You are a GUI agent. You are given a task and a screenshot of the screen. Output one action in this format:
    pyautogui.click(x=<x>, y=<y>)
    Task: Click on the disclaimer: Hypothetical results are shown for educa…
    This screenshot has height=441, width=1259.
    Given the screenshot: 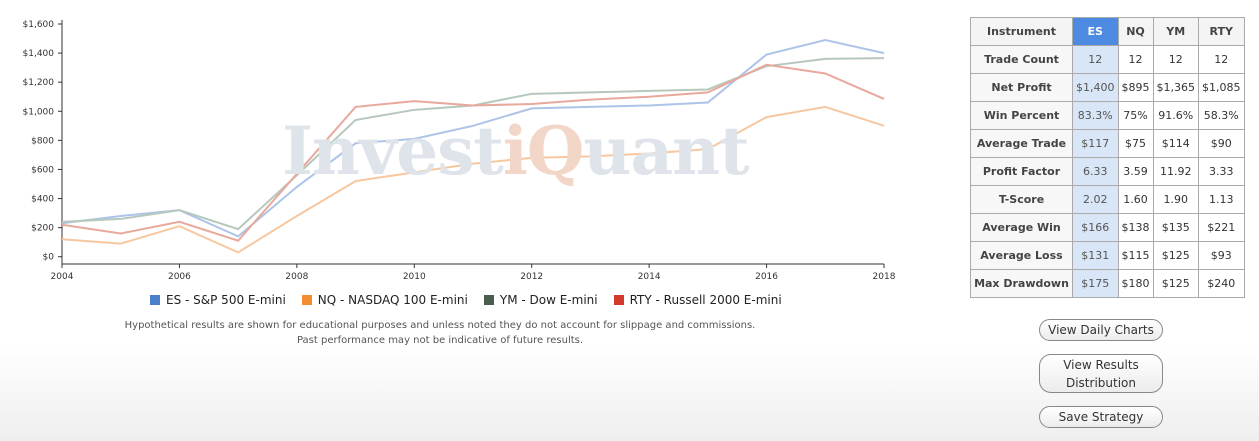 What is the action you would take?
    pyautogui.click(x=440, y=333)
    